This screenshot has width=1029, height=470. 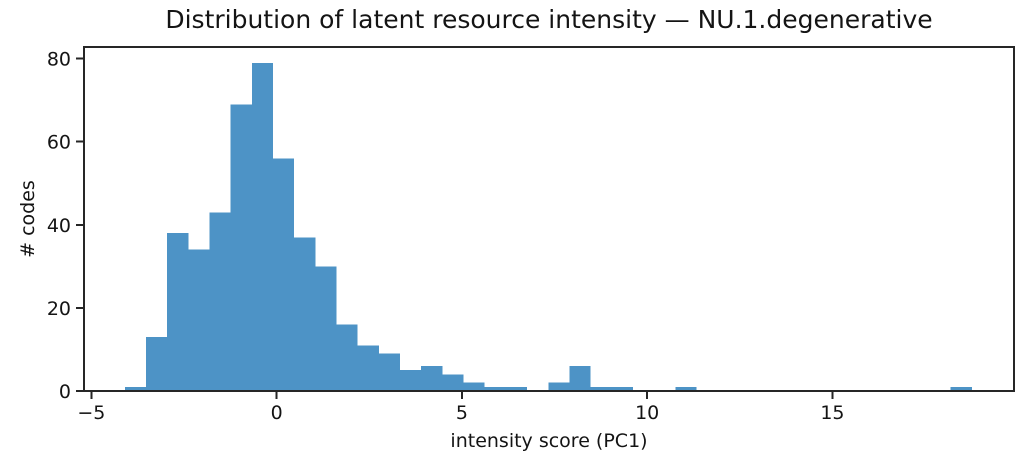 What do you see at coordinates (65, 392) in the screenshot?
I see `y-tick-label: 0` at bounding box center [65, 392].